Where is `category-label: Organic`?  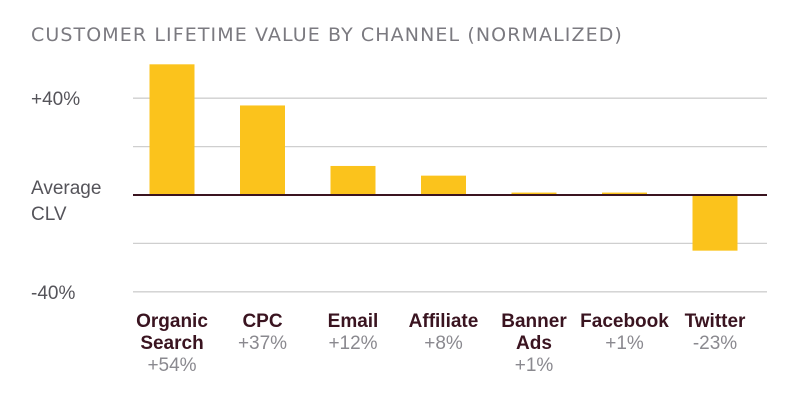
category-label: Organic is located at coordinates (172, 321).